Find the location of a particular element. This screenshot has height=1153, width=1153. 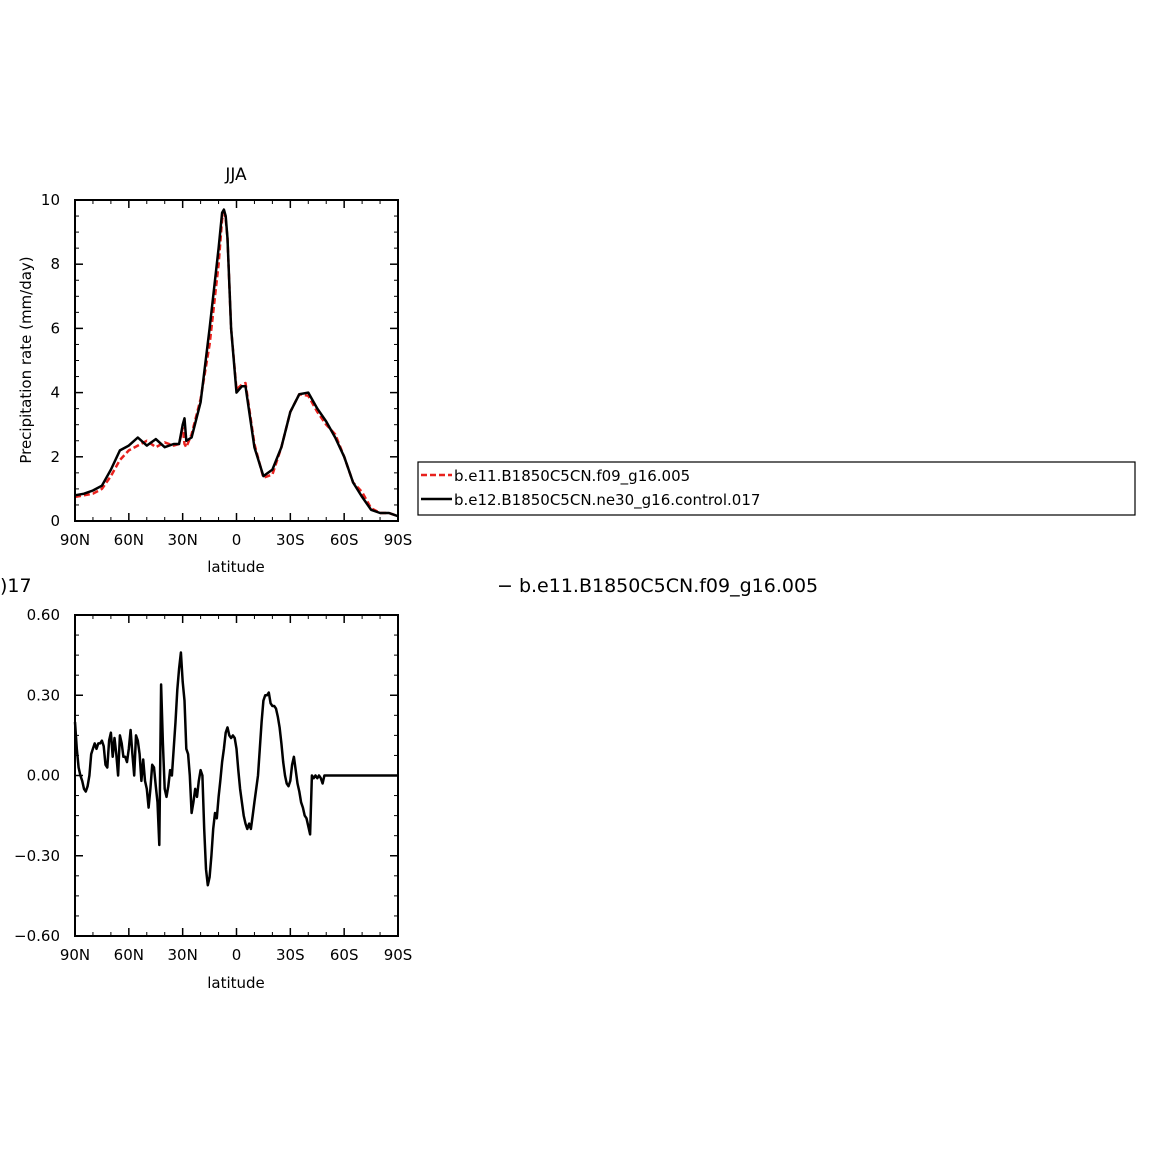

y-axis-title: Precipitation rate (mm/day) is located at coordinates (26, 359).